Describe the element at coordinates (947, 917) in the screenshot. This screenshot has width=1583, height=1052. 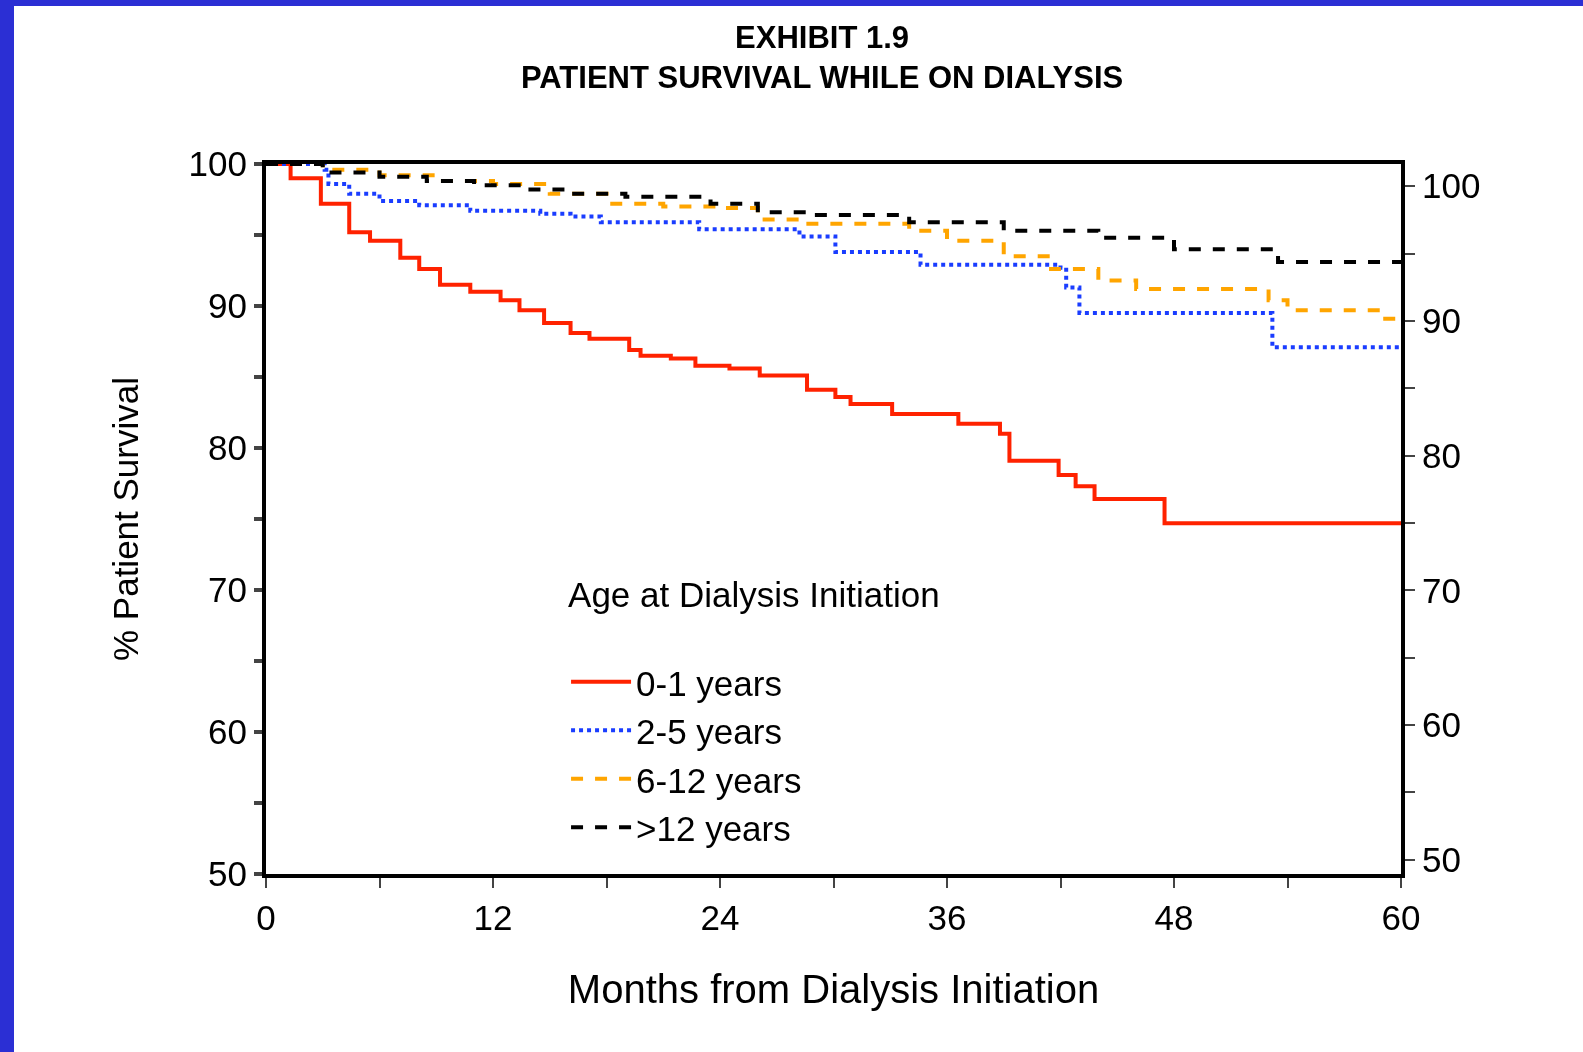
I see `x-tick-label: 36` at that location.